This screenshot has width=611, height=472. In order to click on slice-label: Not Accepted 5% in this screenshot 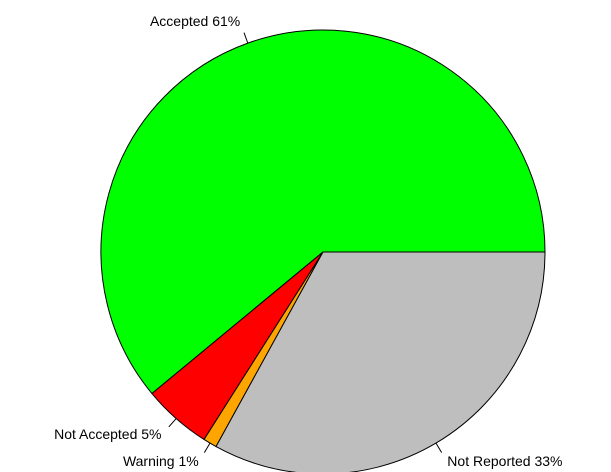, I will do `click(107, 434)`.